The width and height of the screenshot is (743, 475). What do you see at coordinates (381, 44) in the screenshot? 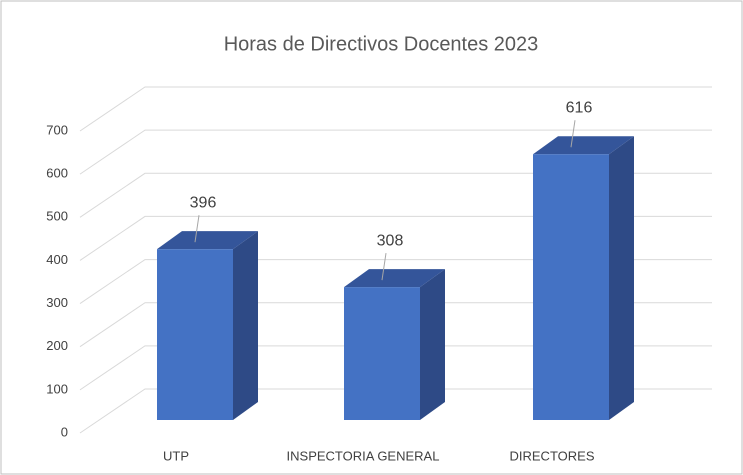
I see `chart-title: Horas de Directivos Docentes 2023` at bounding box center [381, 44].